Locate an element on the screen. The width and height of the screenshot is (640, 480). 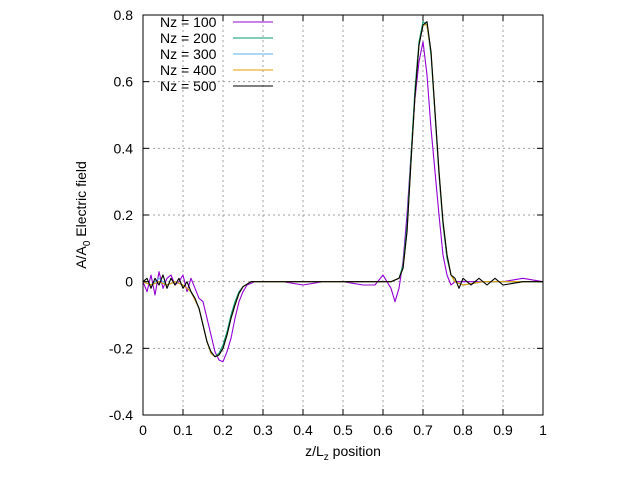
x-tick-label: 0.7 is located at coordinates (423, 430).